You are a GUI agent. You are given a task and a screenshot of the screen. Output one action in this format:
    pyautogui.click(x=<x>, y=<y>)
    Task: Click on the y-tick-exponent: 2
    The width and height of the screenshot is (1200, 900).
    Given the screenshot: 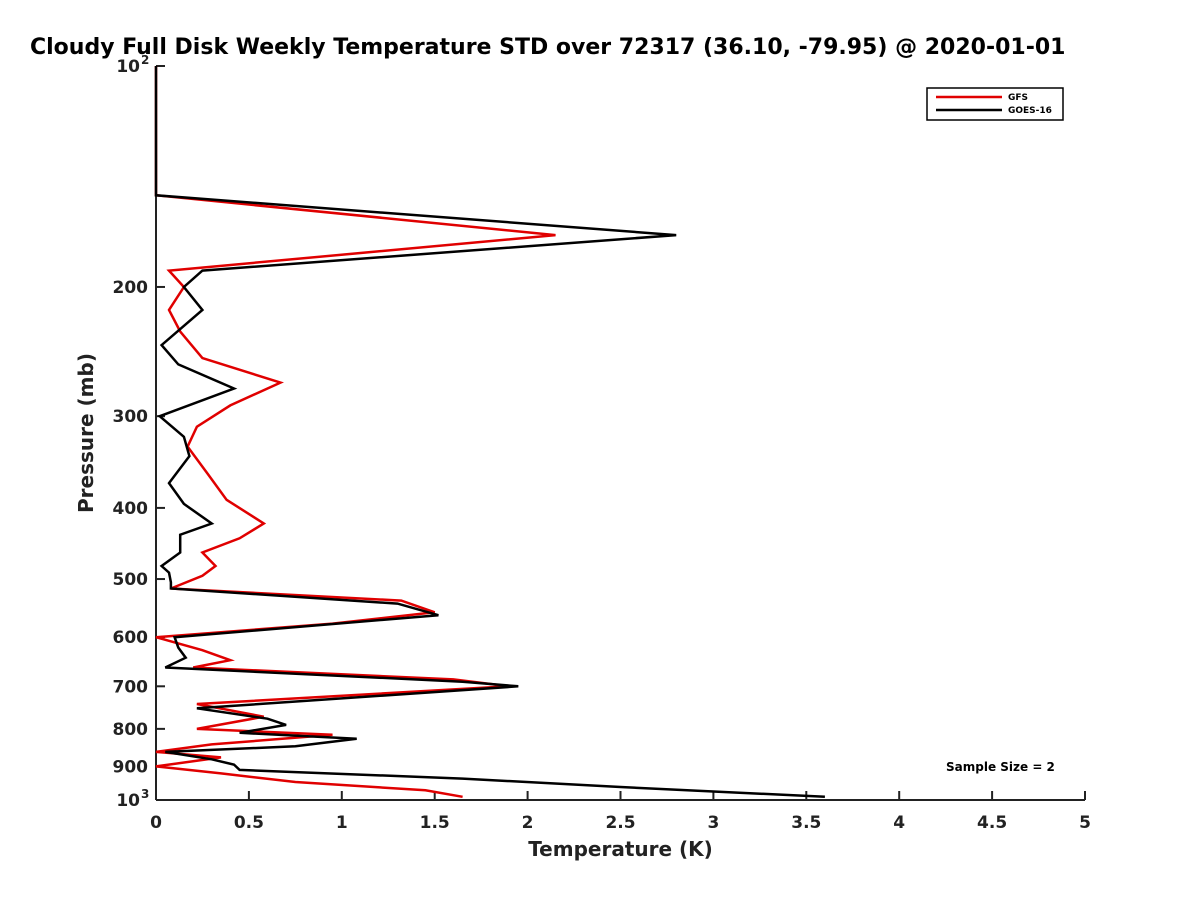 What is the action you would take?
    pyautogui.click(x=145, y=60)
    